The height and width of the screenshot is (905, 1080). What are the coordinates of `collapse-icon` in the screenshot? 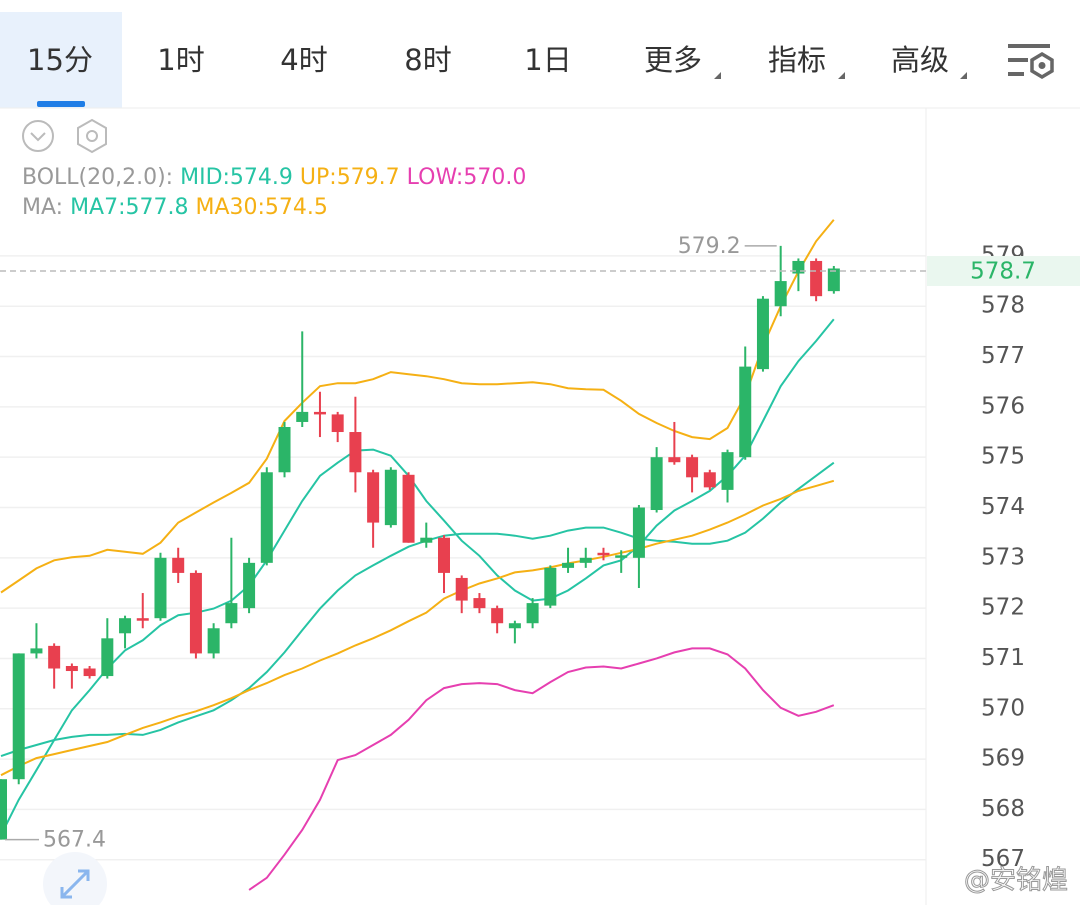 It's located at (38, 136).